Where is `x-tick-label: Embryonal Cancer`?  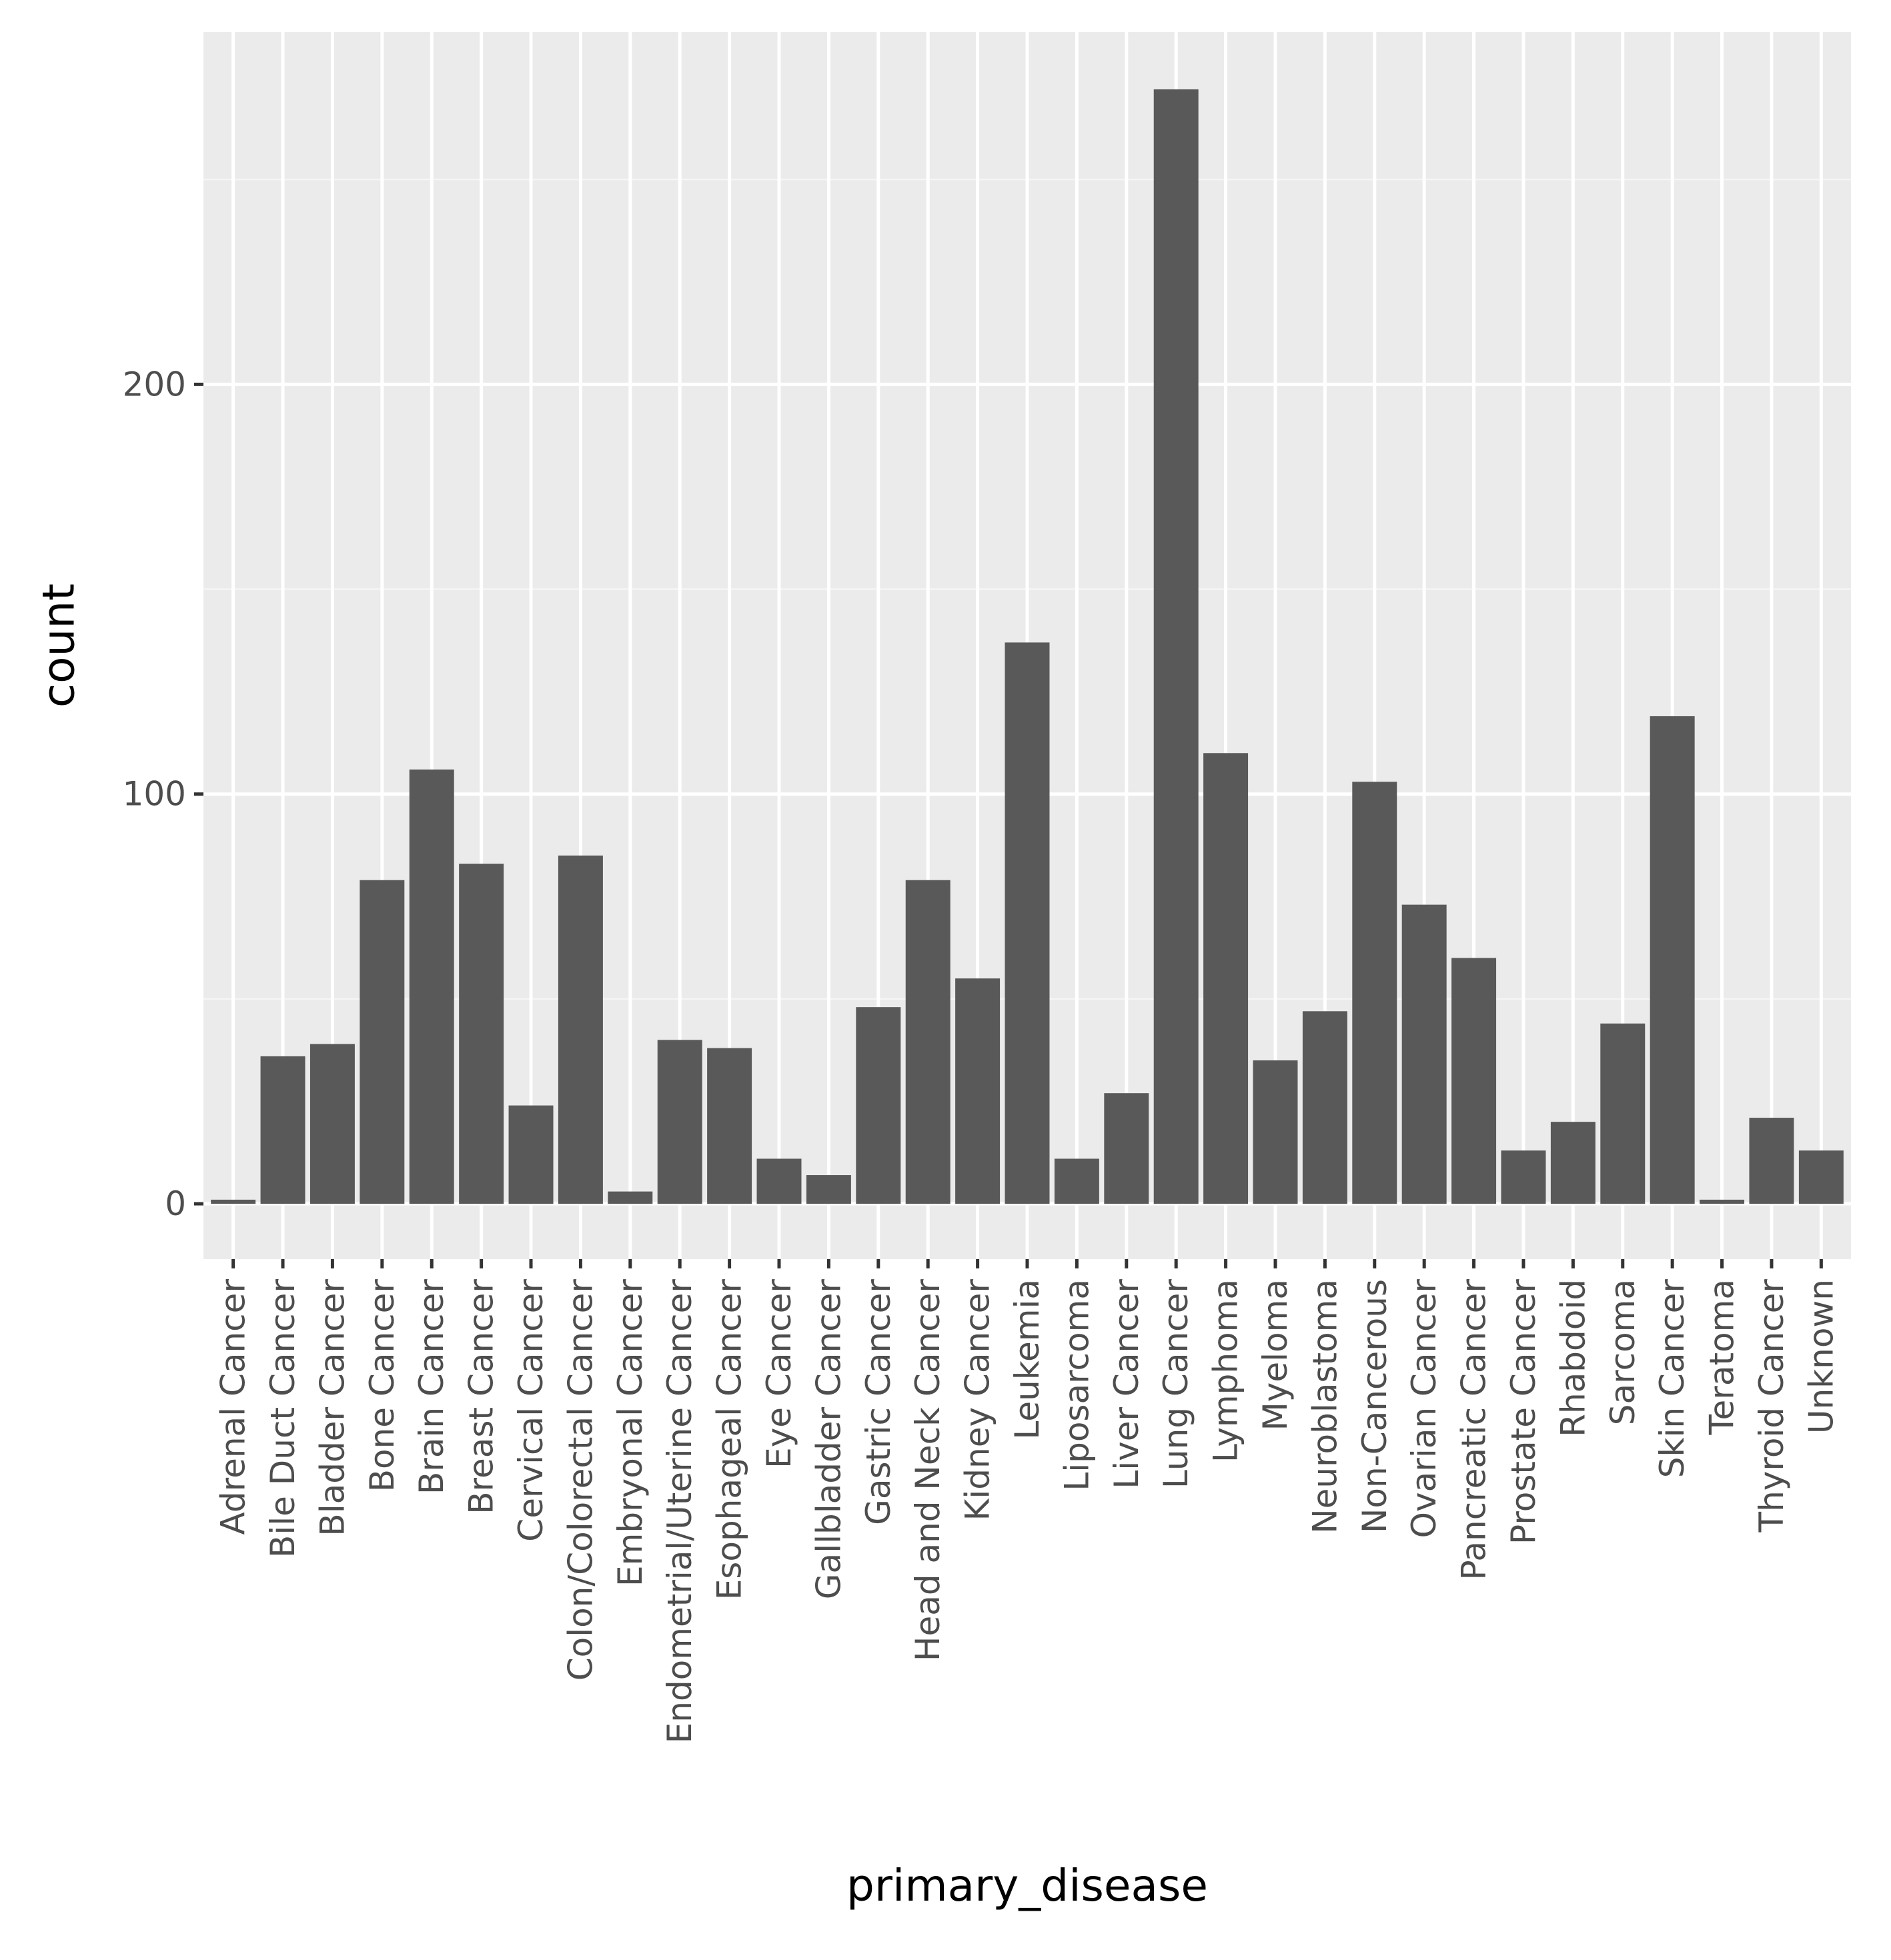 x-tick-label: Embryonal Cancer is located at coordinates (630, 1433).